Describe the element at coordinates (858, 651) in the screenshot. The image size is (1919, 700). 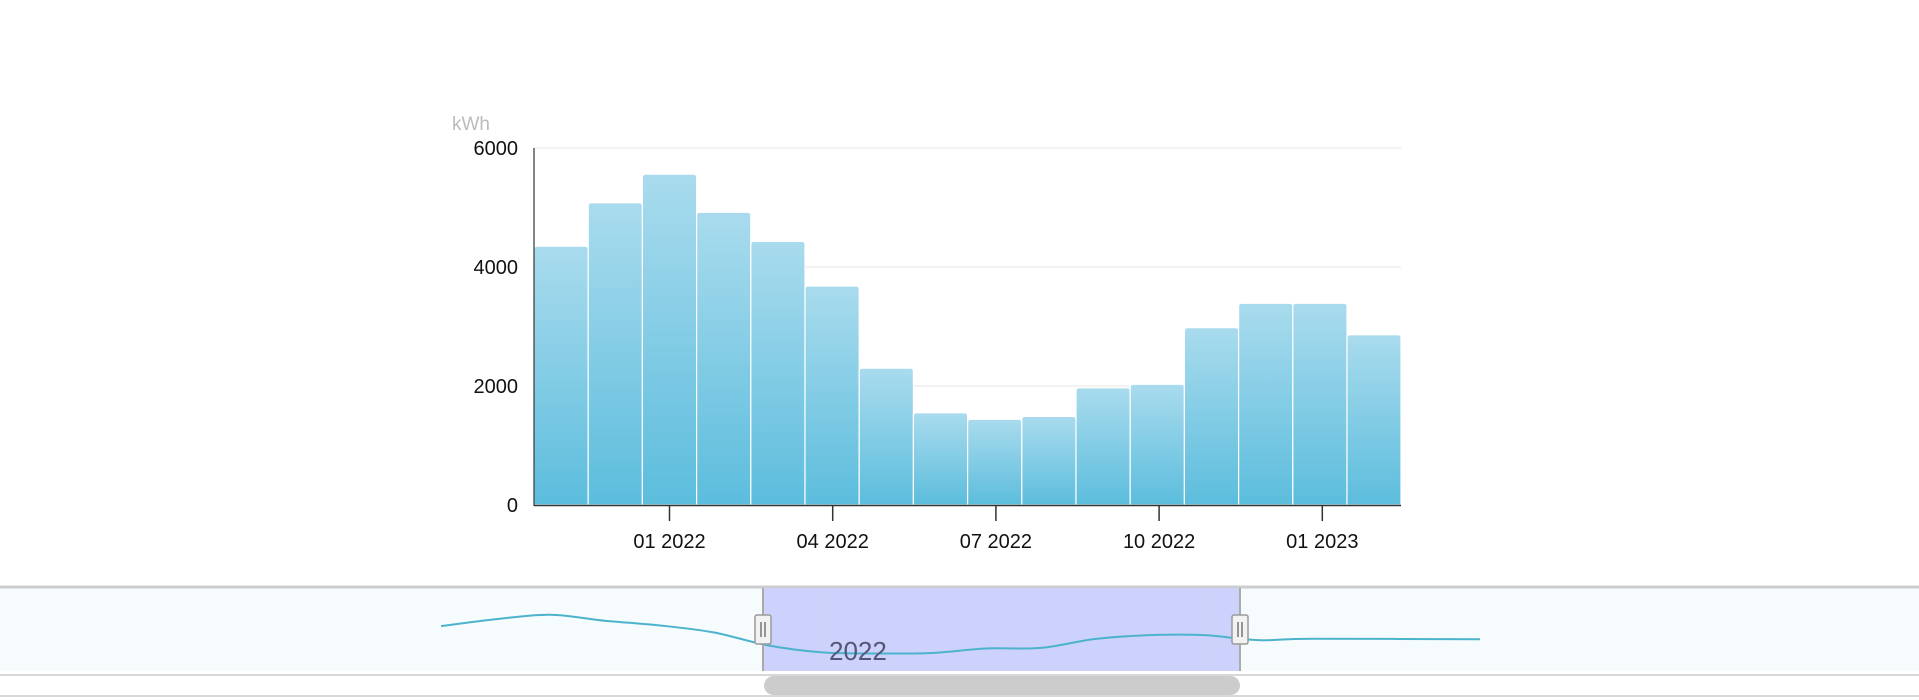
I see `navigator-year-label: 2022` at that location.